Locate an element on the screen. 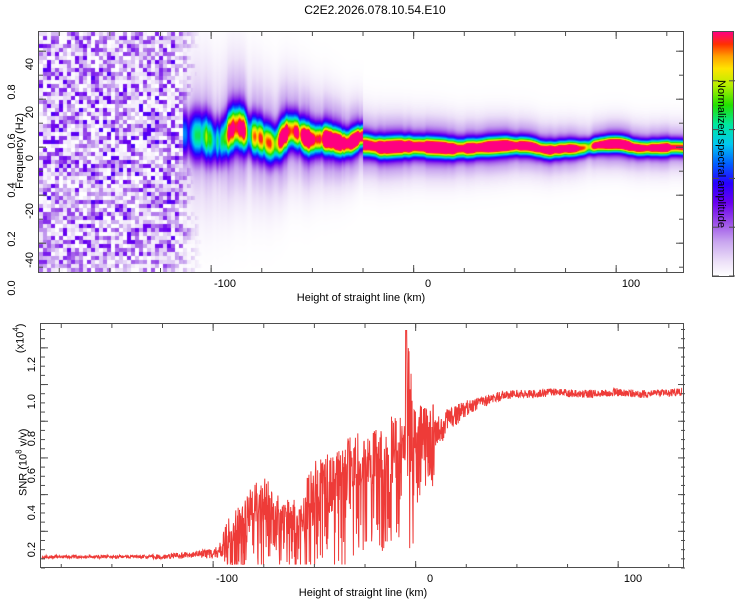 The height and width of the screenshot is (600, 750). colorbar-tick-marks is located at coordinates (724, 178).